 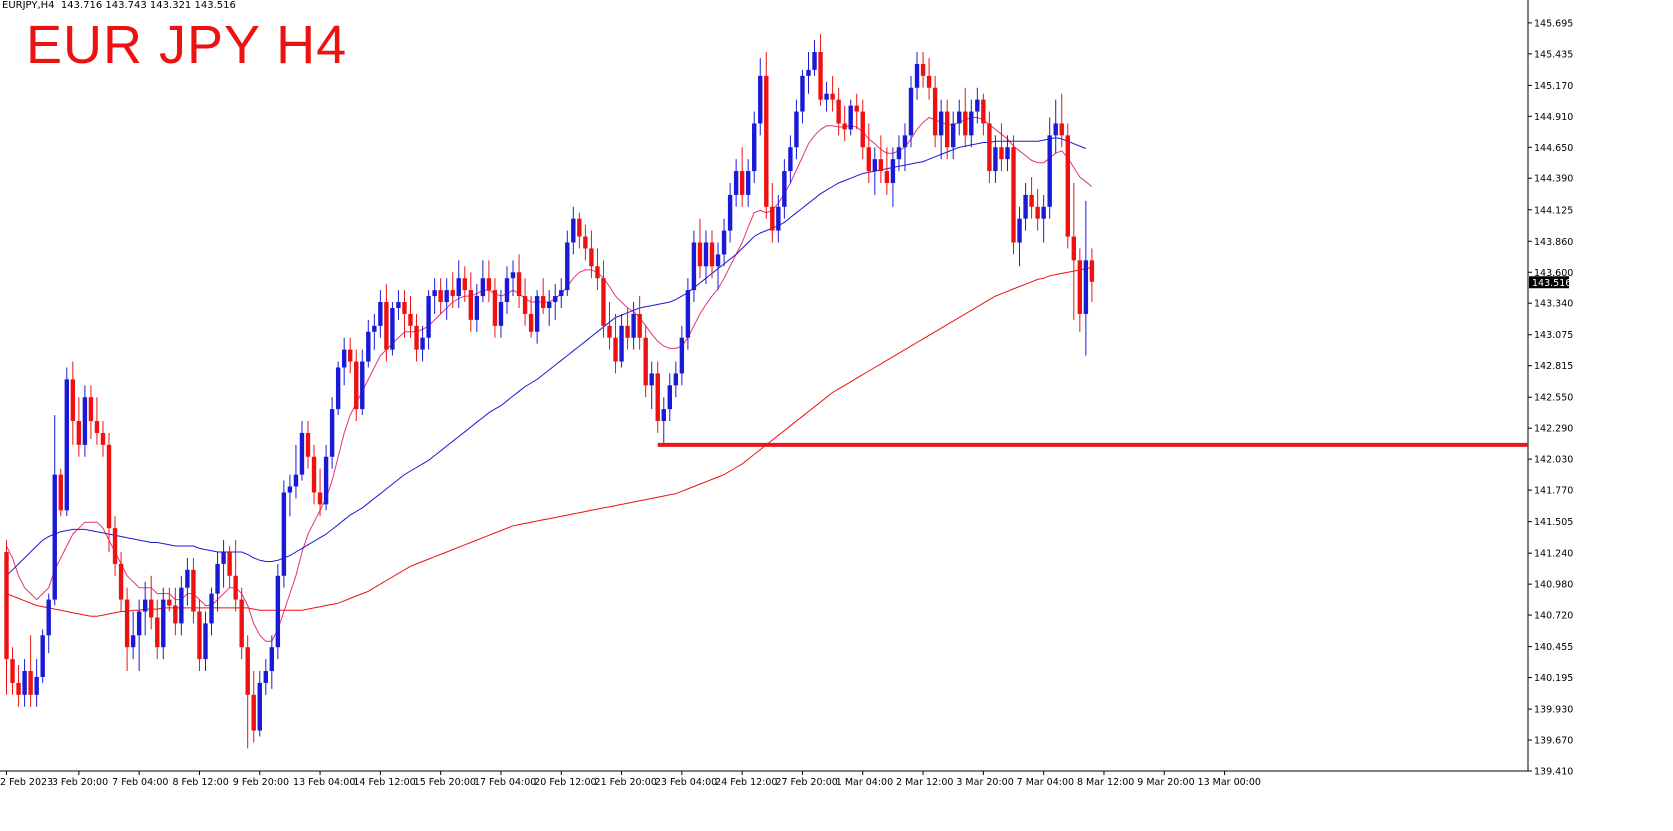 What do you see at coordinates (505, 782) in the screenshot?
I see `time-tick-label: 17 Feb 04:00` at bounding box center [505, 782].